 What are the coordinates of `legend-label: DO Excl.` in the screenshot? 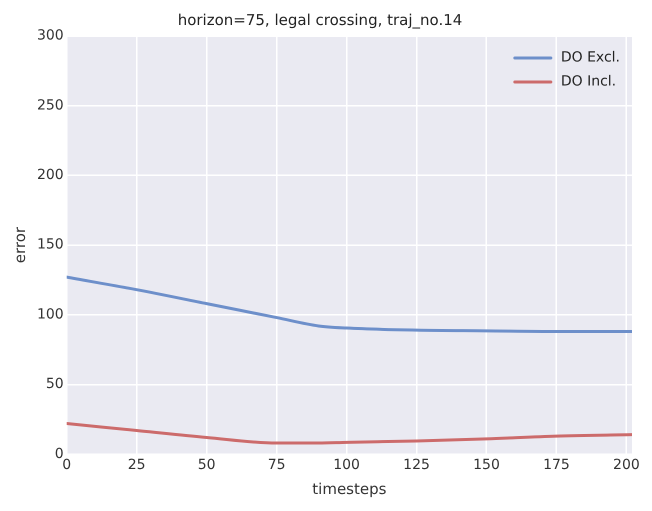 It's located at (590, 58).